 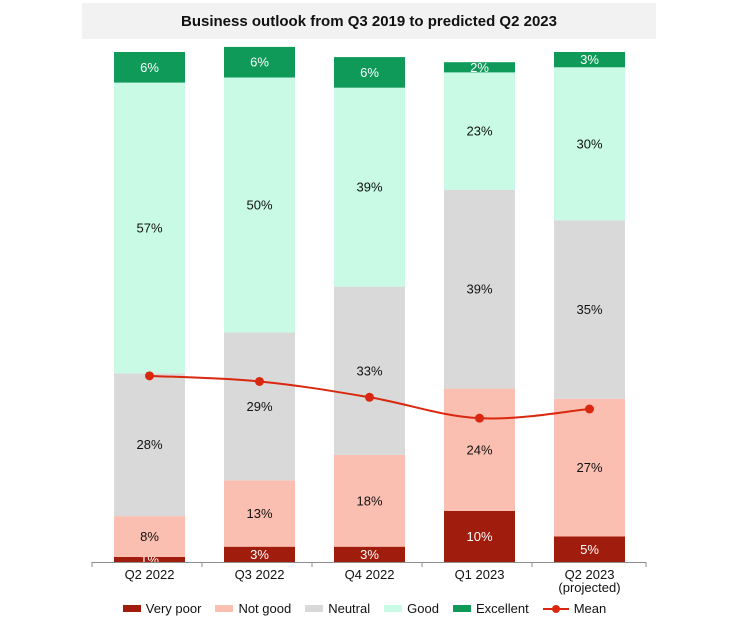 I want to click on x-tick-label: Q3 2022, so click(x=260, y=574).